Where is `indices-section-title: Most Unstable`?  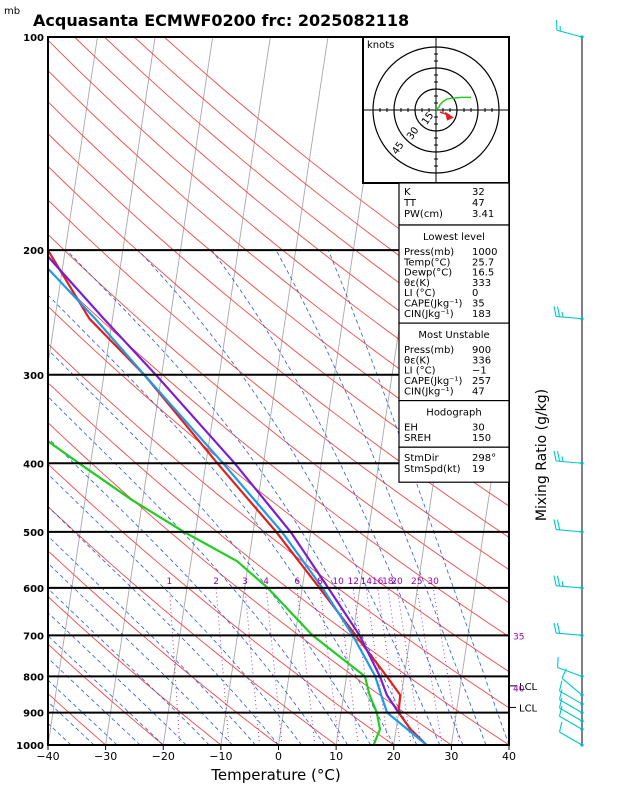
indices-section-title: Most Unstable is located at coordinates (453, 335).